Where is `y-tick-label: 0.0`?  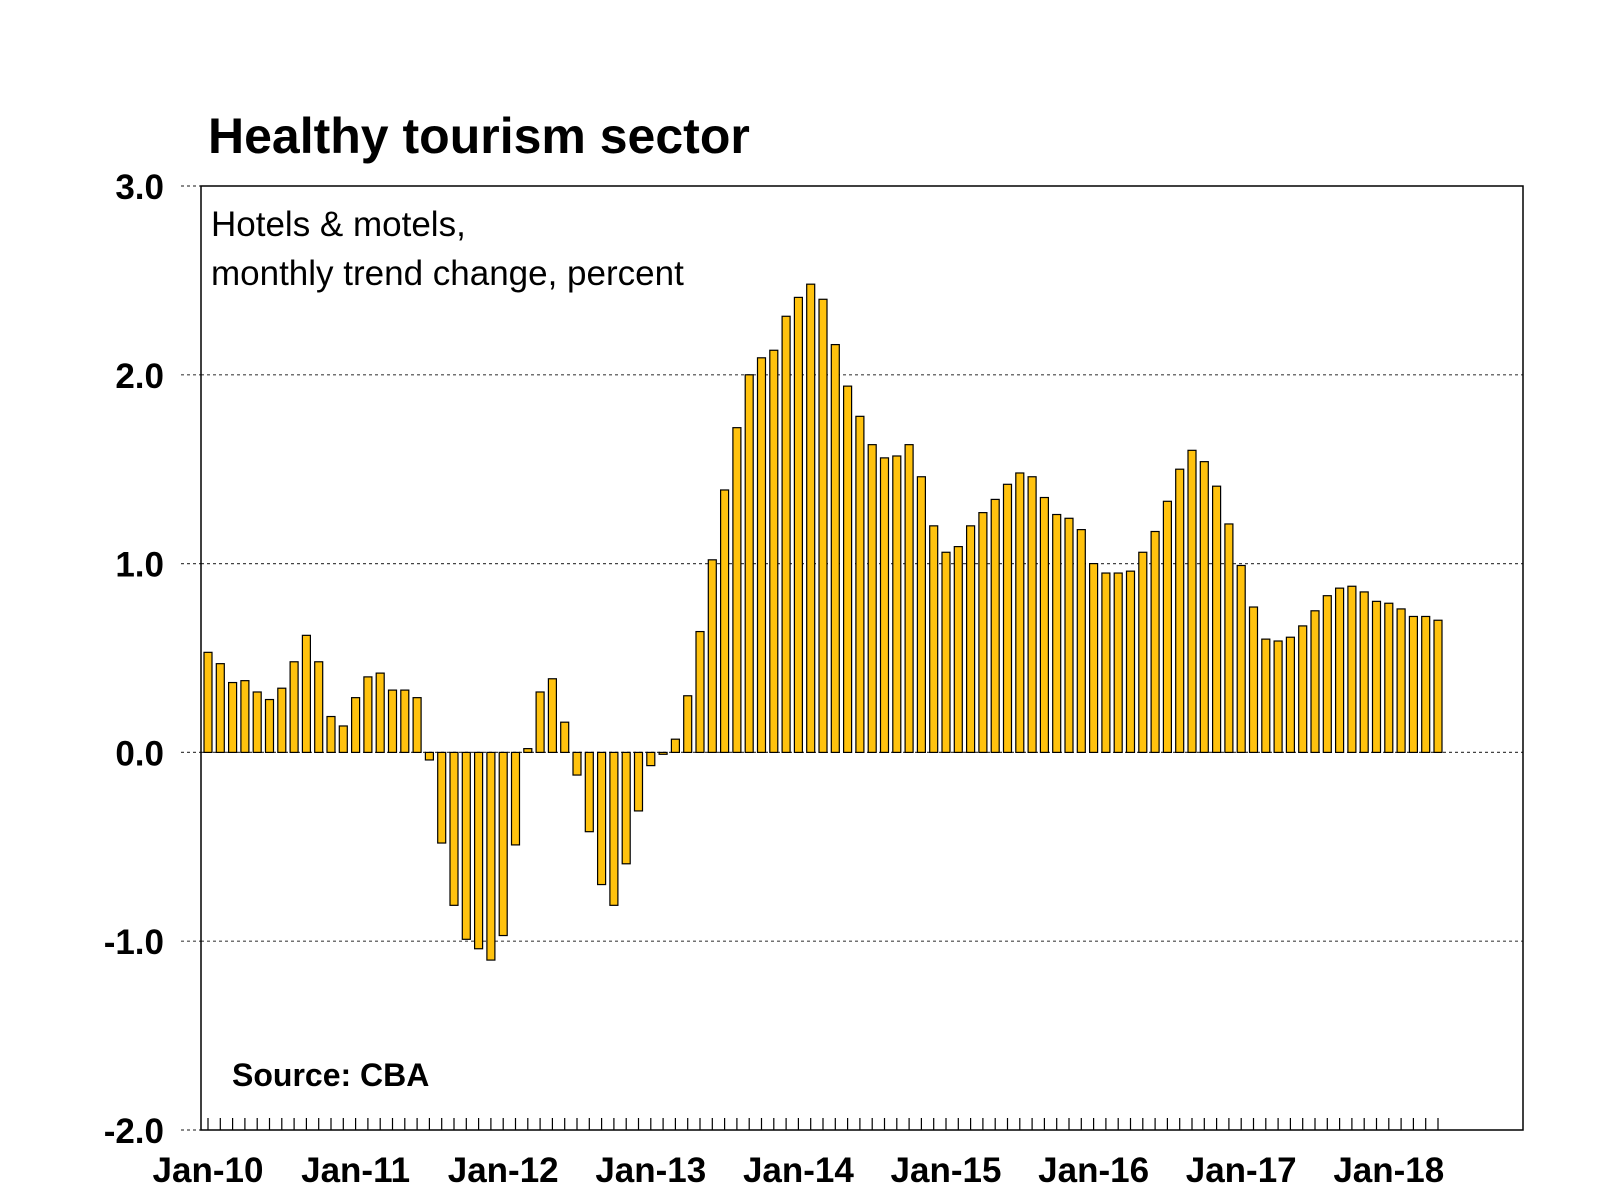 y-tick-label: 0.0 is located at coordinates (139, 753).